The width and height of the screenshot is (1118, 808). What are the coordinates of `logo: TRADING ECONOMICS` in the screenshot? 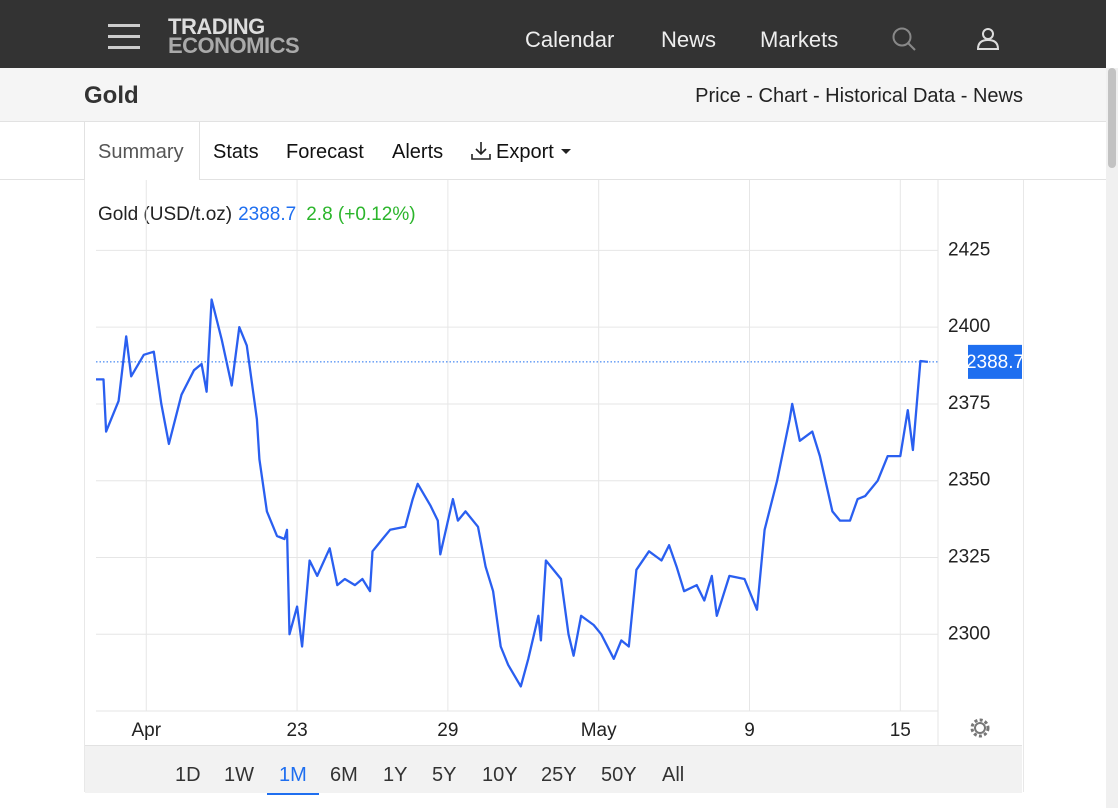 It's located at (234, 36).